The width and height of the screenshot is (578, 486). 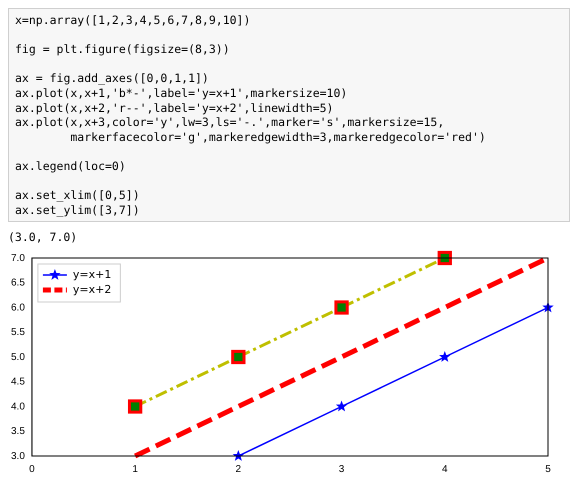 I want to click on y-tick-label: 3.5, so click(x=18, y=432).